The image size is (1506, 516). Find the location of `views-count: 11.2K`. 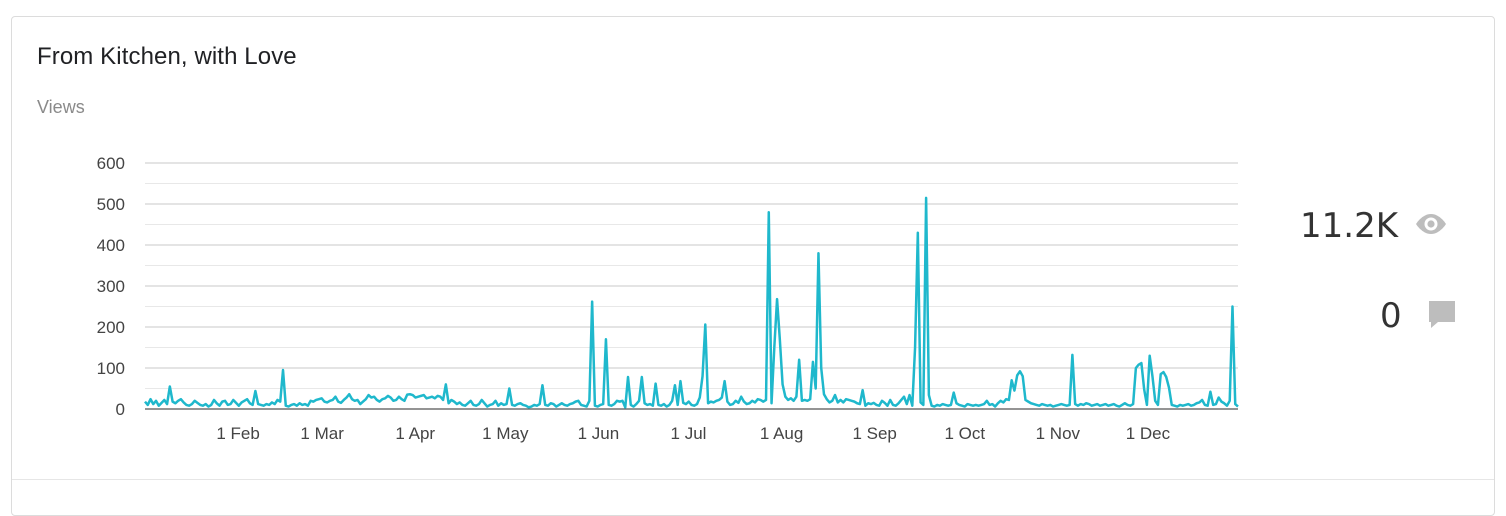

views-count: 11.2K is located at coordinates (1349, 226).